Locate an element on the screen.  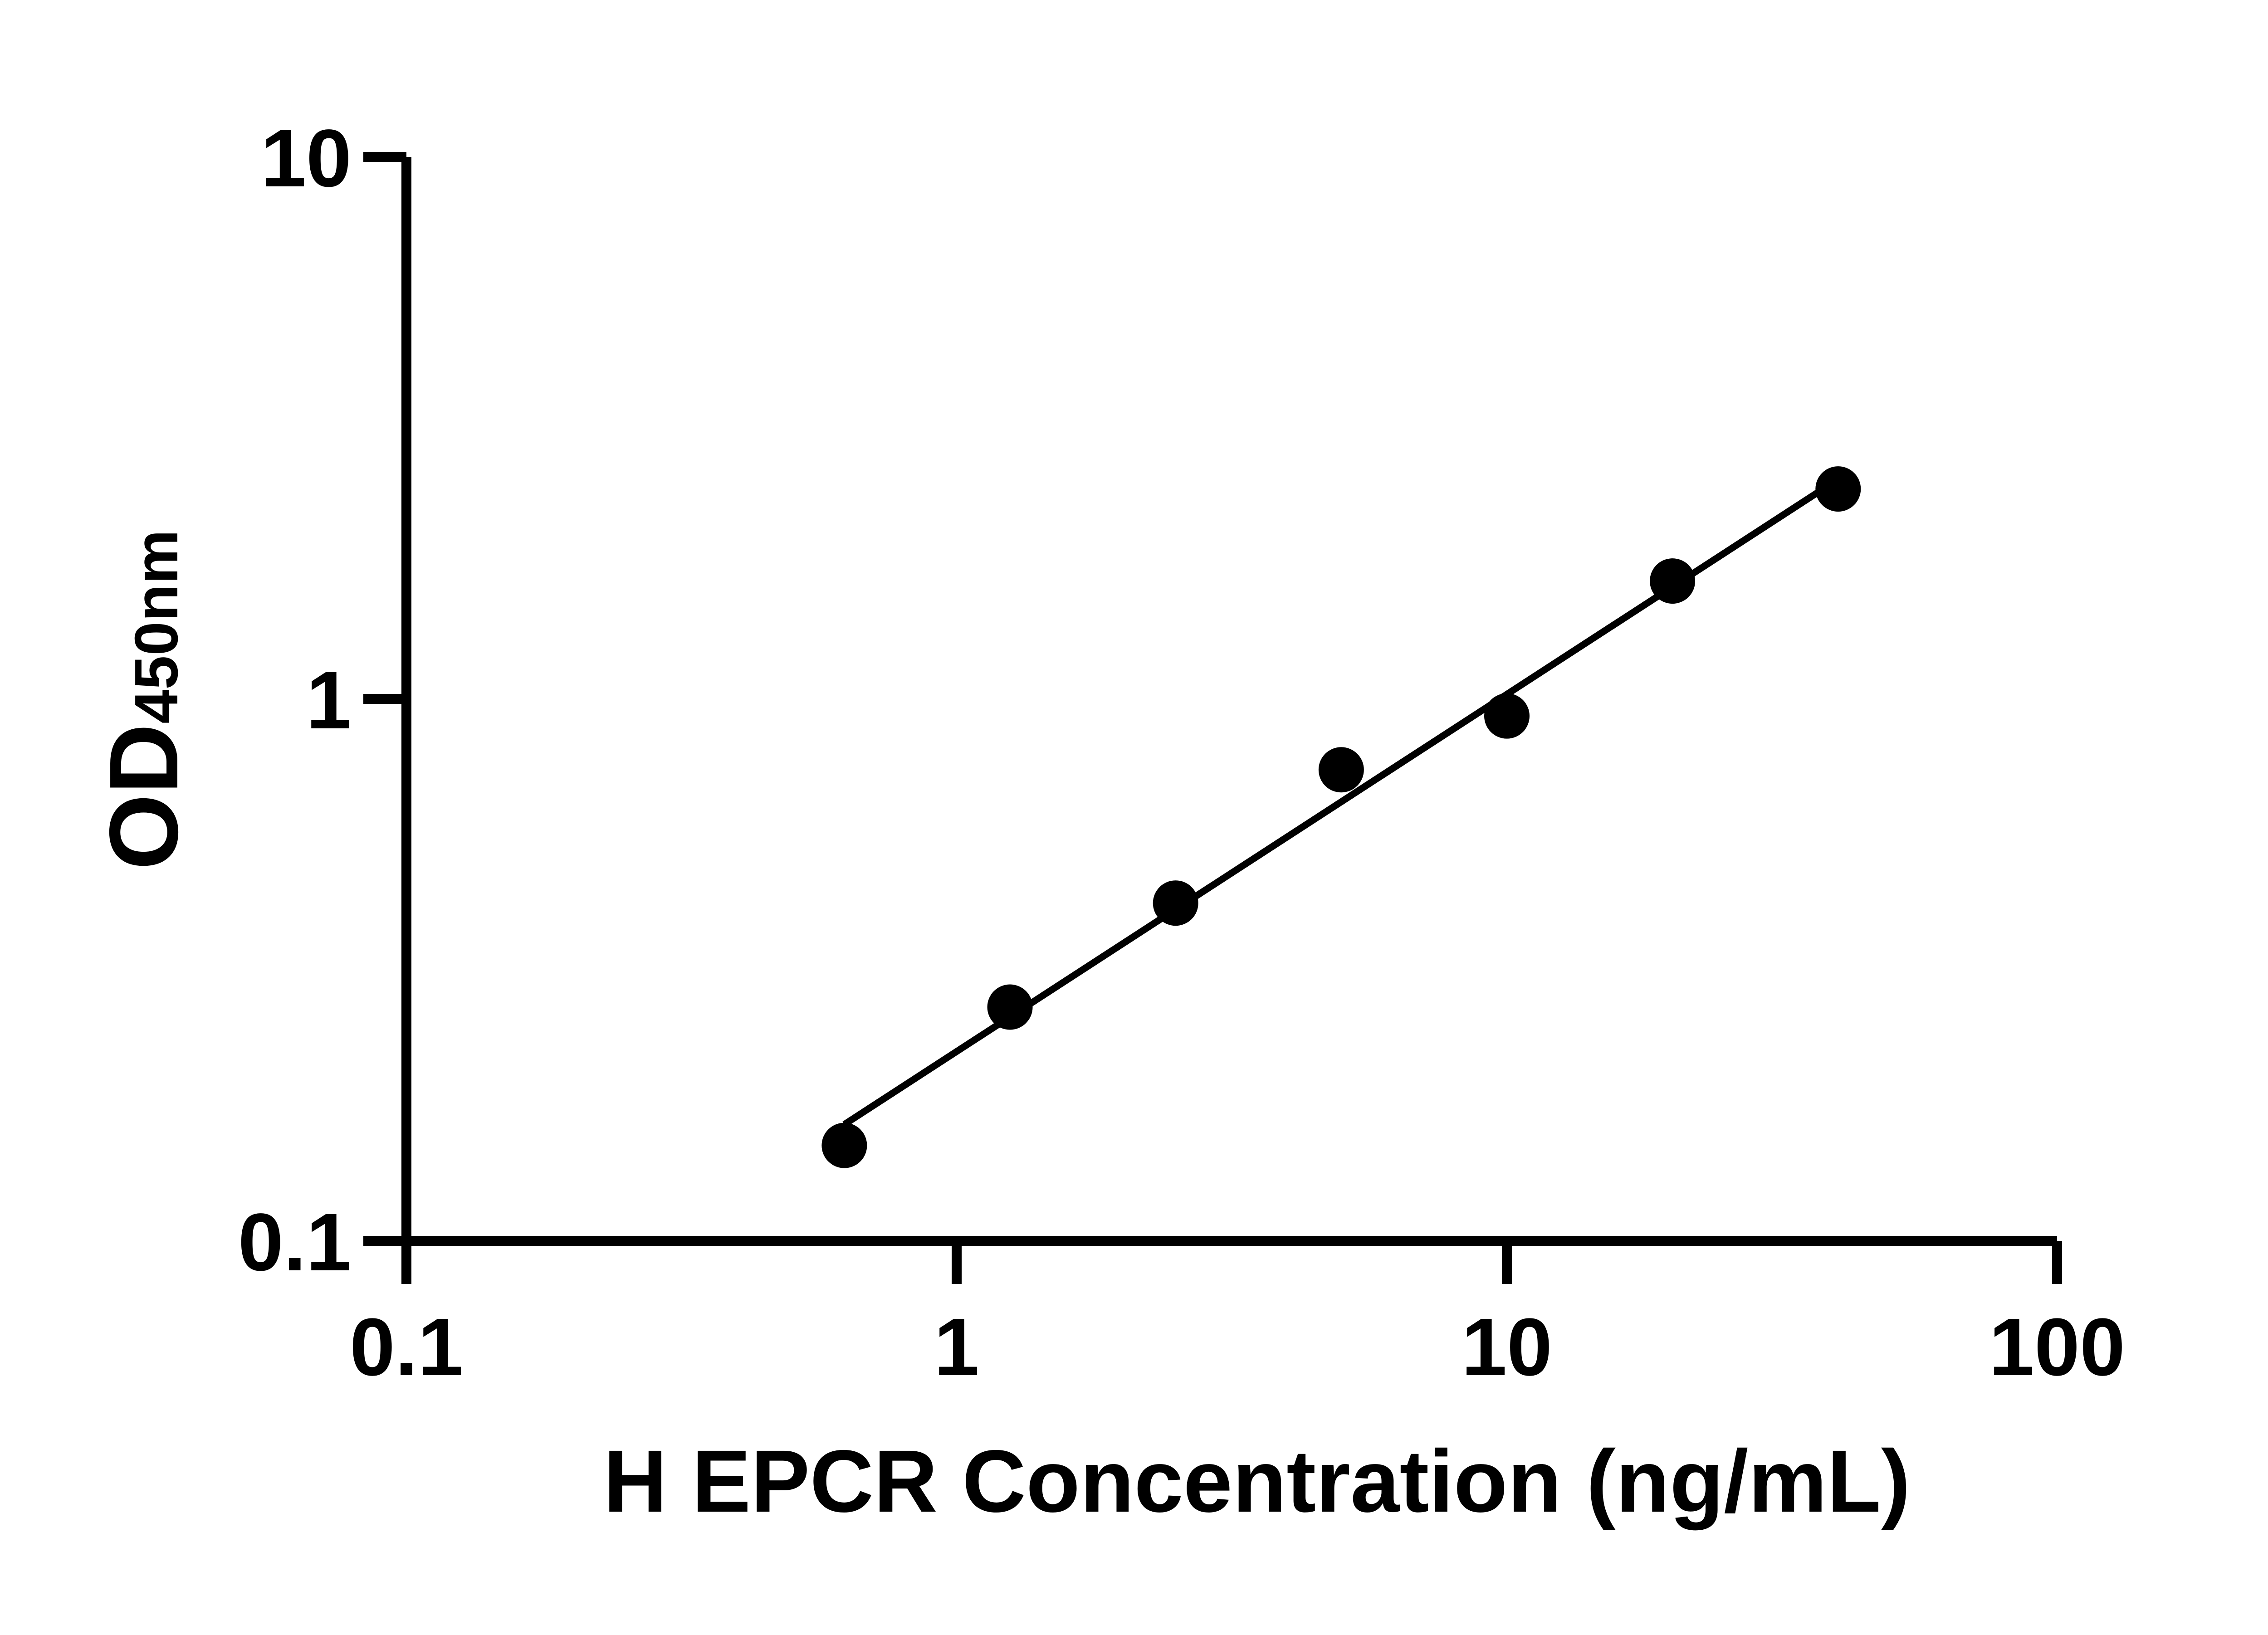
x-tick-label: 1 is located at coordinates (957, 1347).